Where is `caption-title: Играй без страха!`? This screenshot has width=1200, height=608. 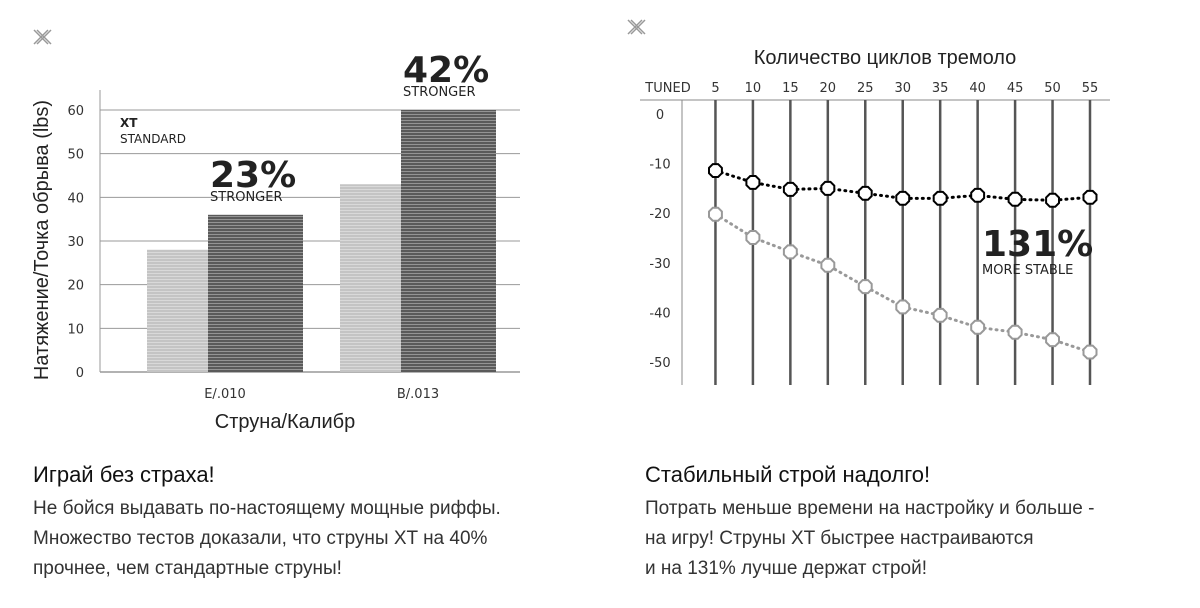 caption-title: Играй без страха! is located at coordinates (124, 474).